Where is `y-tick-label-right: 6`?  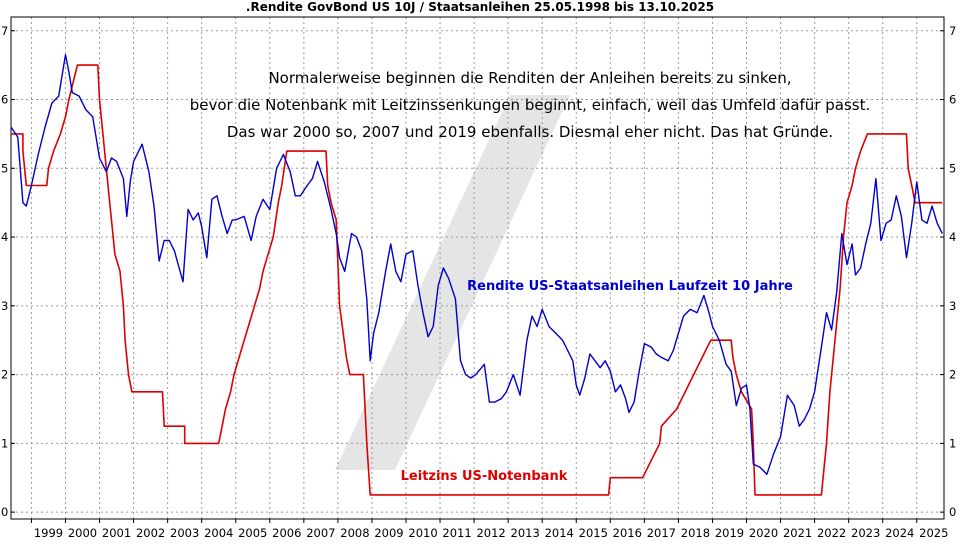
y-tick-label-right: 6 is located at coordinates (952, 100).